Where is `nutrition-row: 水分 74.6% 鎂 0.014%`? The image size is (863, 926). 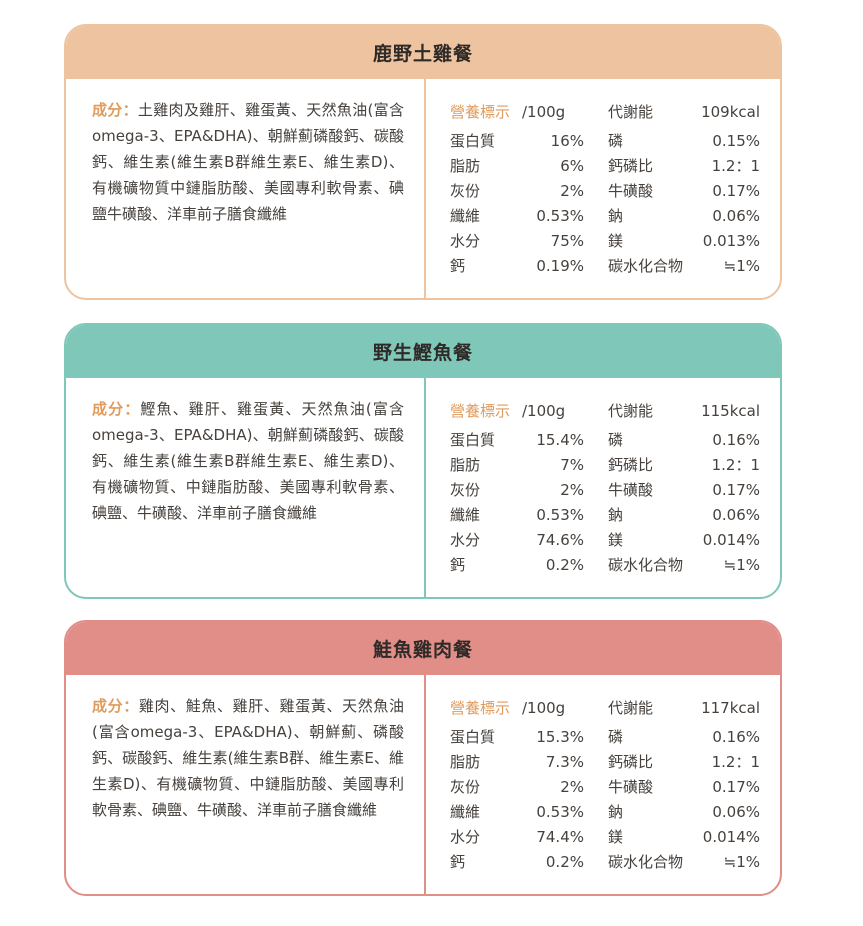
nutrition-row: 水分 74.6% 鎂 0.014% is located at coordinates (605, 539).